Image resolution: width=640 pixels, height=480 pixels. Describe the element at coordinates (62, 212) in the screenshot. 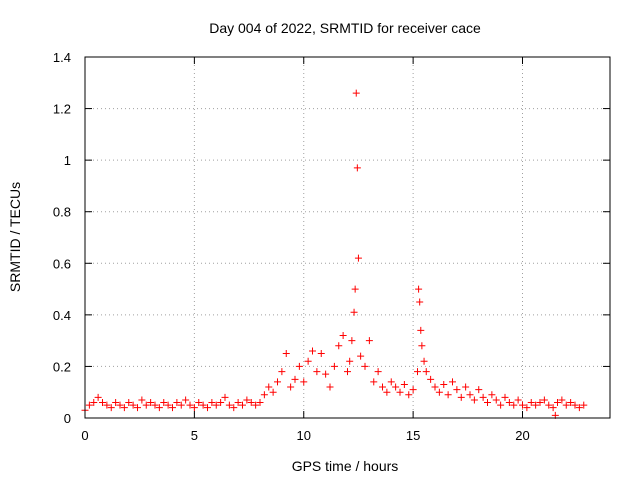

I see `y-tick-label: 0.8` at that location.